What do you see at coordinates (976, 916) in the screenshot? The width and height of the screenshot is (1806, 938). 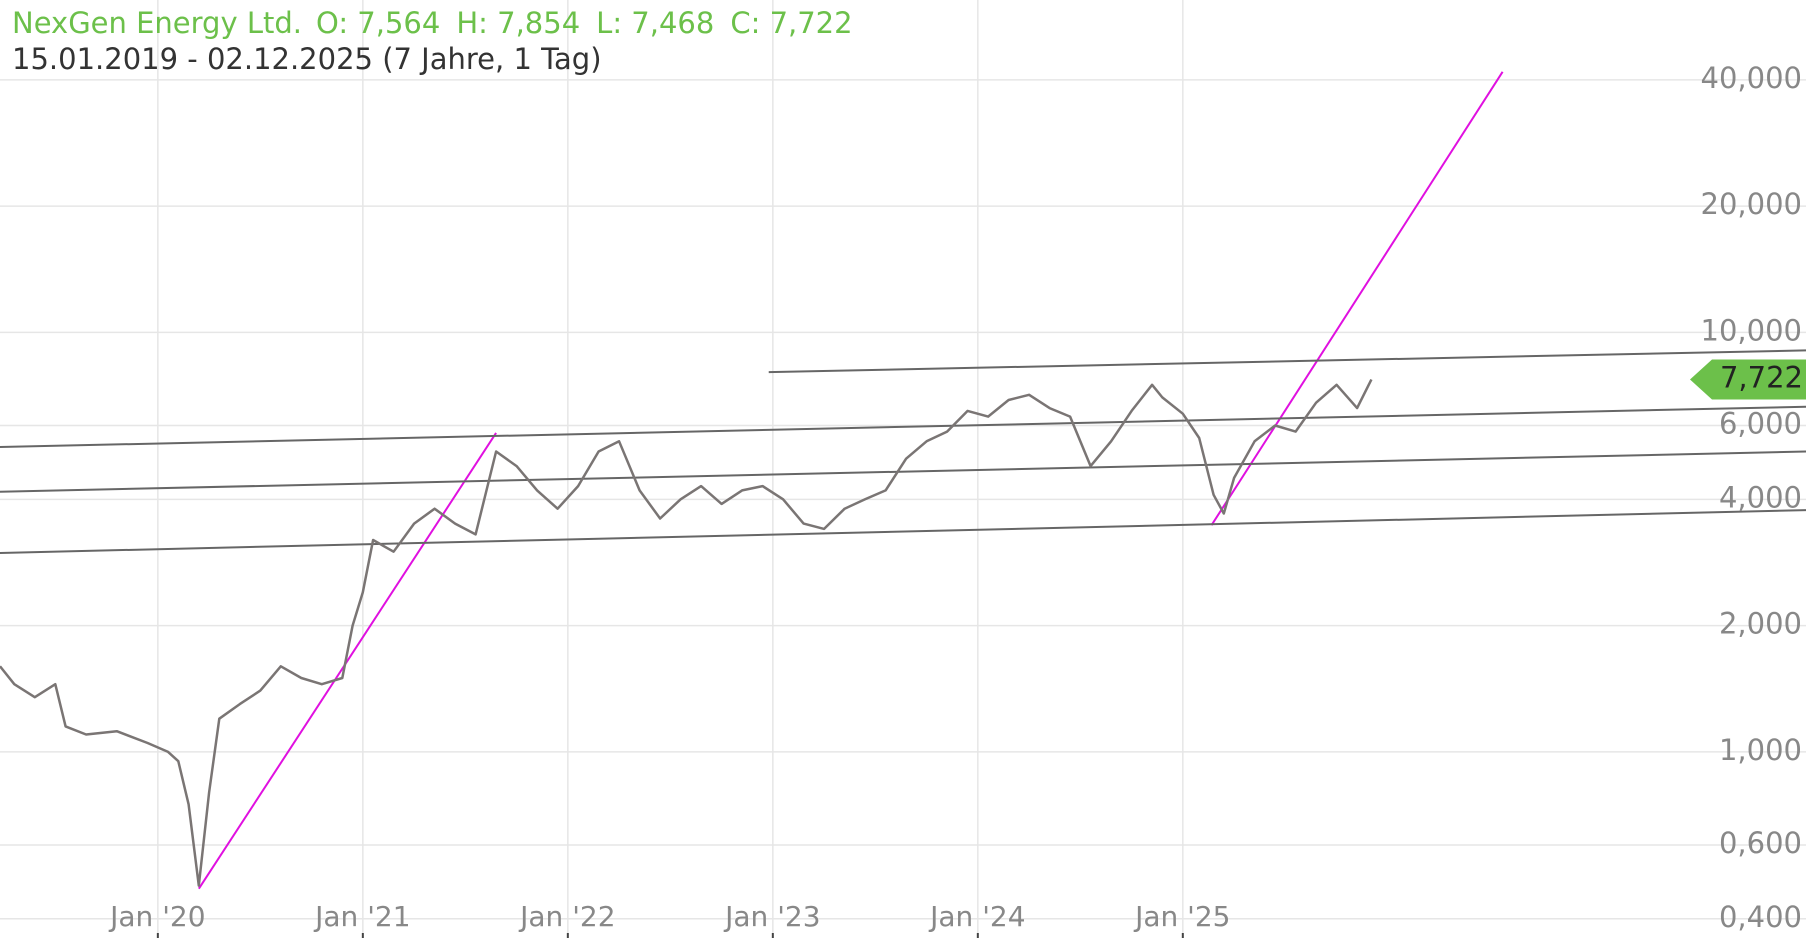 I see `x-tick-label: Jan '24` at bounding box center [976, 916].